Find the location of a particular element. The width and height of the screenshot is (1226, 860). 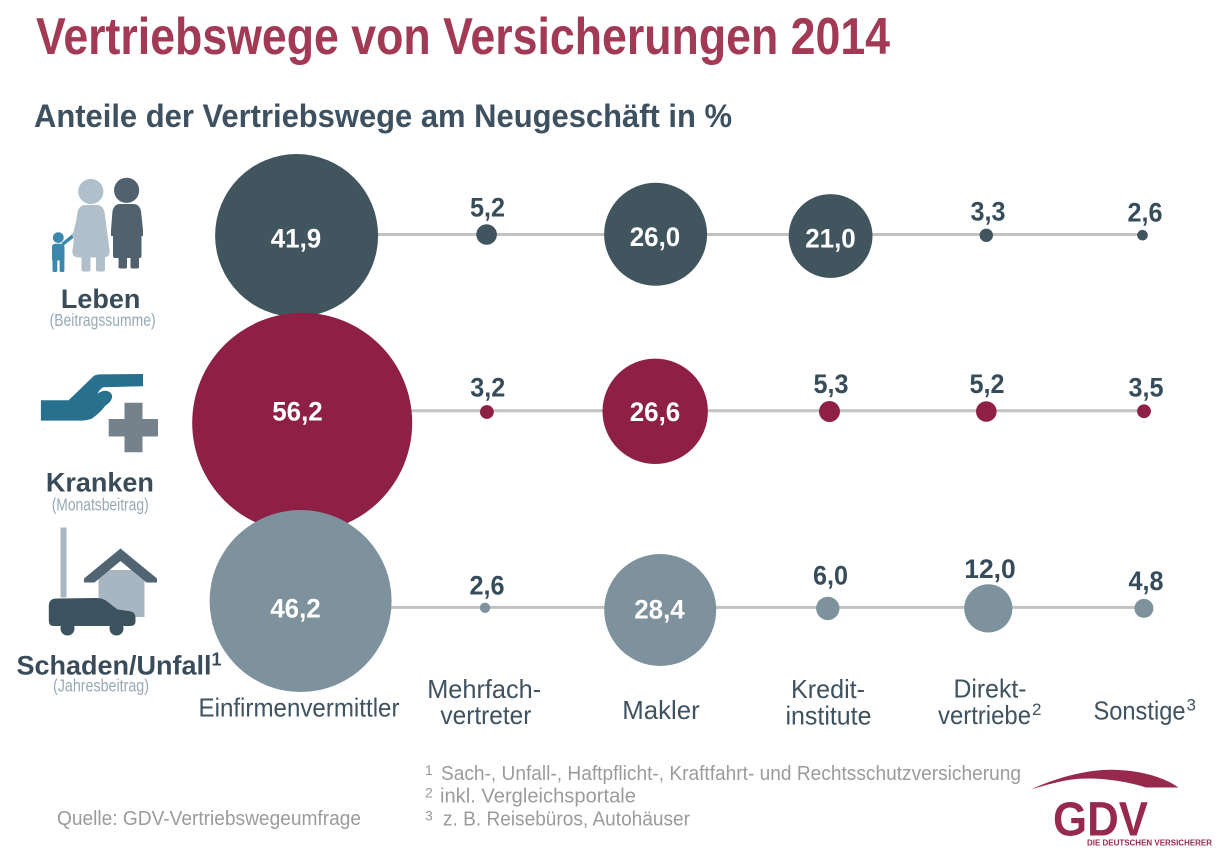

svg-text: 12,0 is located at coordinates (990, 569).